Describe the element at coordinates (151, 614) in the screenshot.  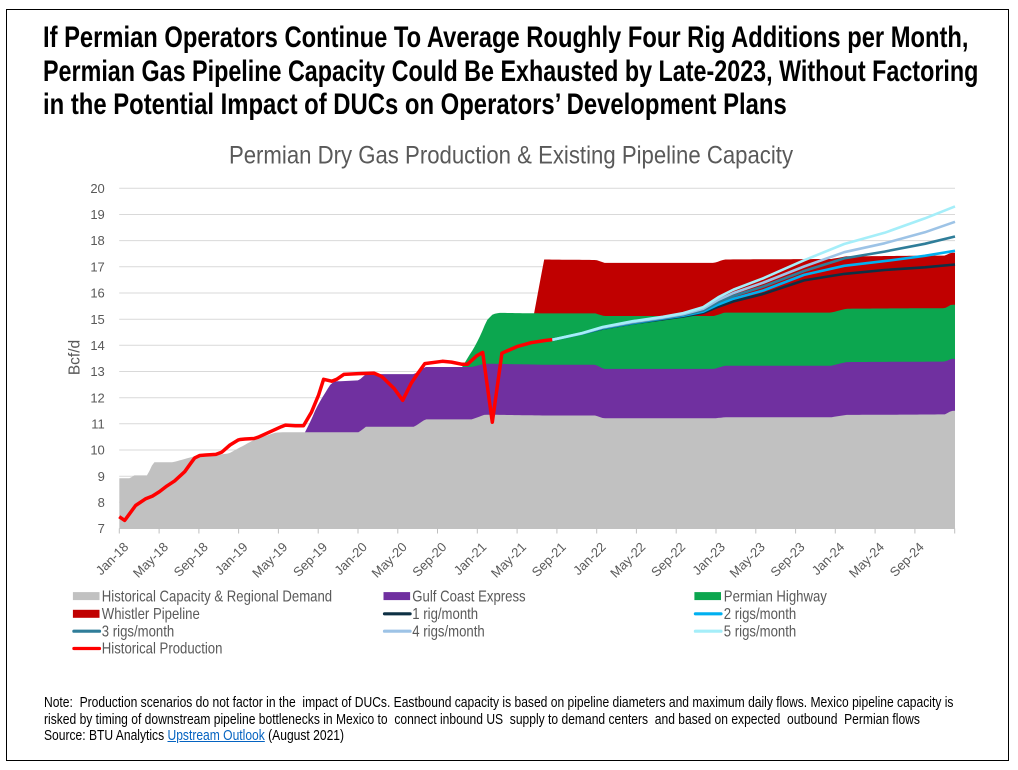
I see `svg-text: Whistler Pipeline` at that location.